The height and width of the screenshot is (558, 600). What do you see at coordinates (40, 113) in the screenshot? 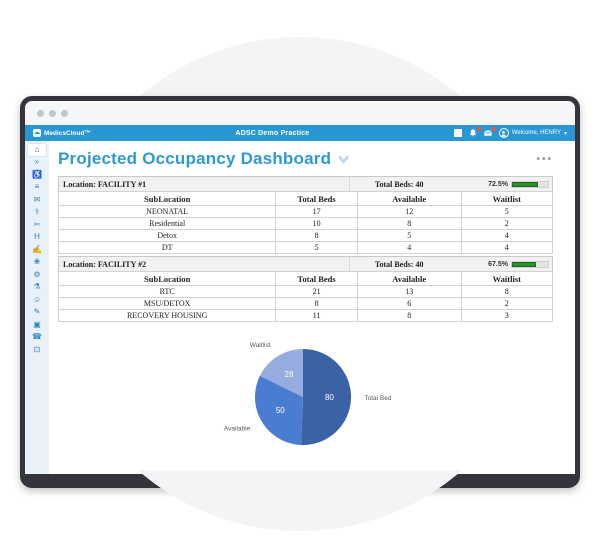
I see `window-close-button` at bounding box center [40, 113].